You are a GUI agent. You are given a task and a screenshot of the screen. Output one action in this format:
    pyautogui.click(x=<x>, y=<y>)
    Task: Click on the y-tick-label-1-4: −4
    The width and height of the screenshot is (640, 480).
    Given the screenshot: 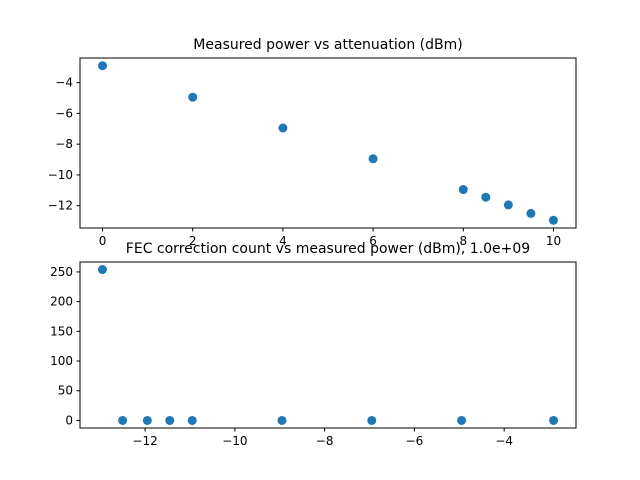 What is the action you would take?
    pyautogui.click(x=64, y=83)
    